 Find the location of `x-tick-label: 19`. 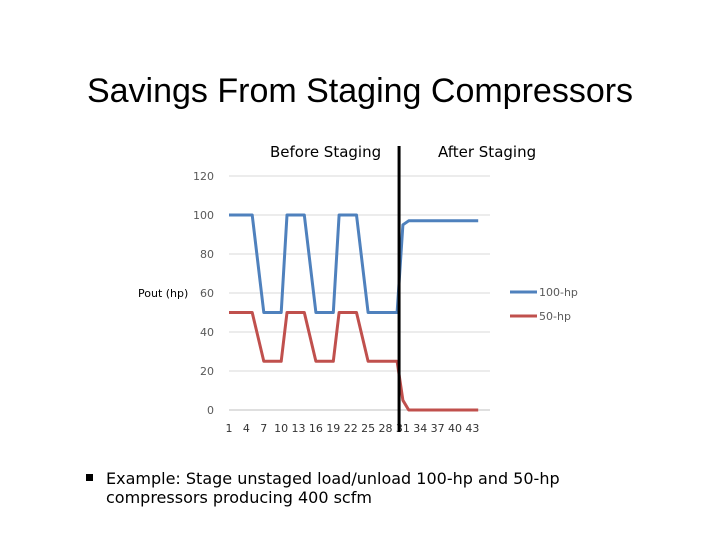

x-tick-label: 19 is located at coordinates (333, 428).